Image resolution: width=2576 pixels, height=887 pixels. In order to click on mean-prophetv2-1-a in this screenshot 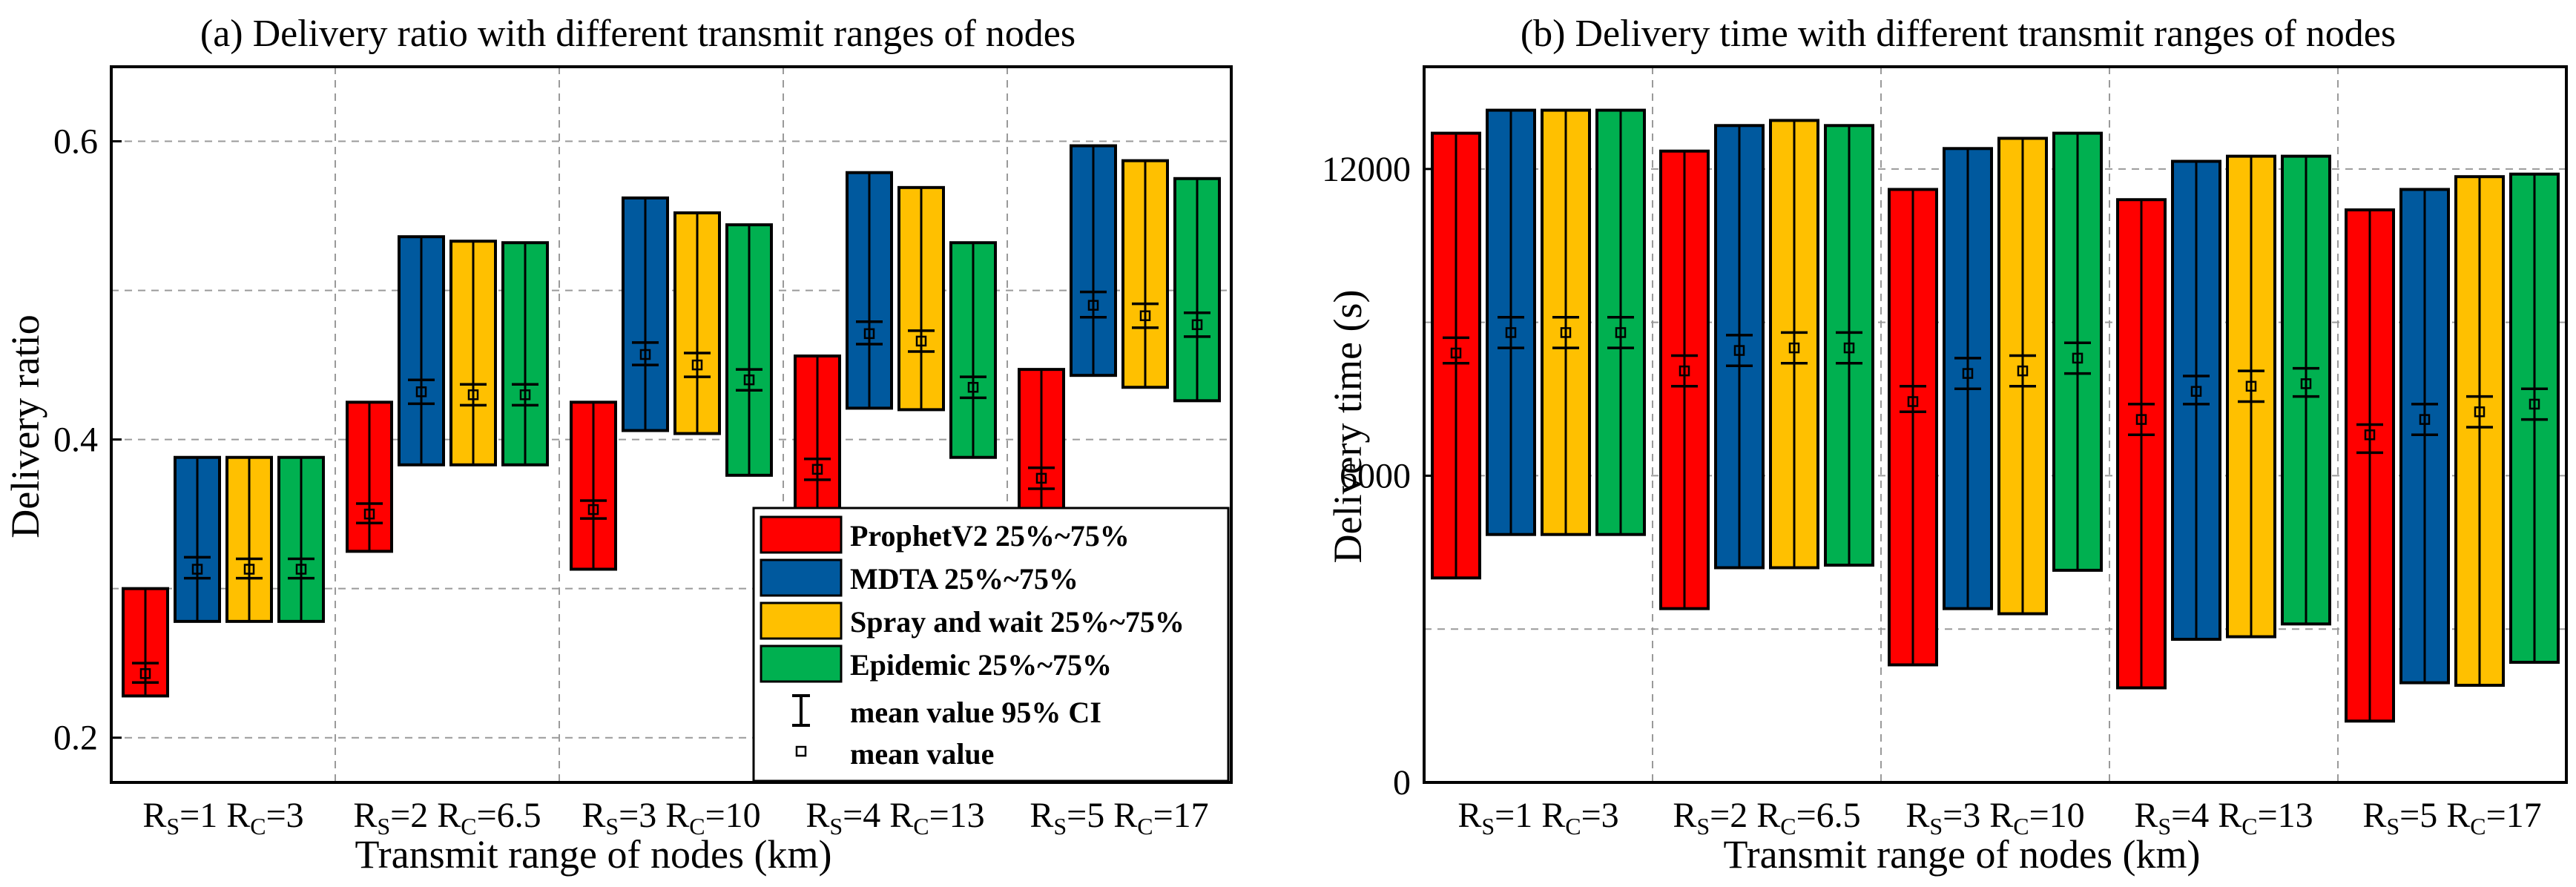, I will do `click(145, 673)`.